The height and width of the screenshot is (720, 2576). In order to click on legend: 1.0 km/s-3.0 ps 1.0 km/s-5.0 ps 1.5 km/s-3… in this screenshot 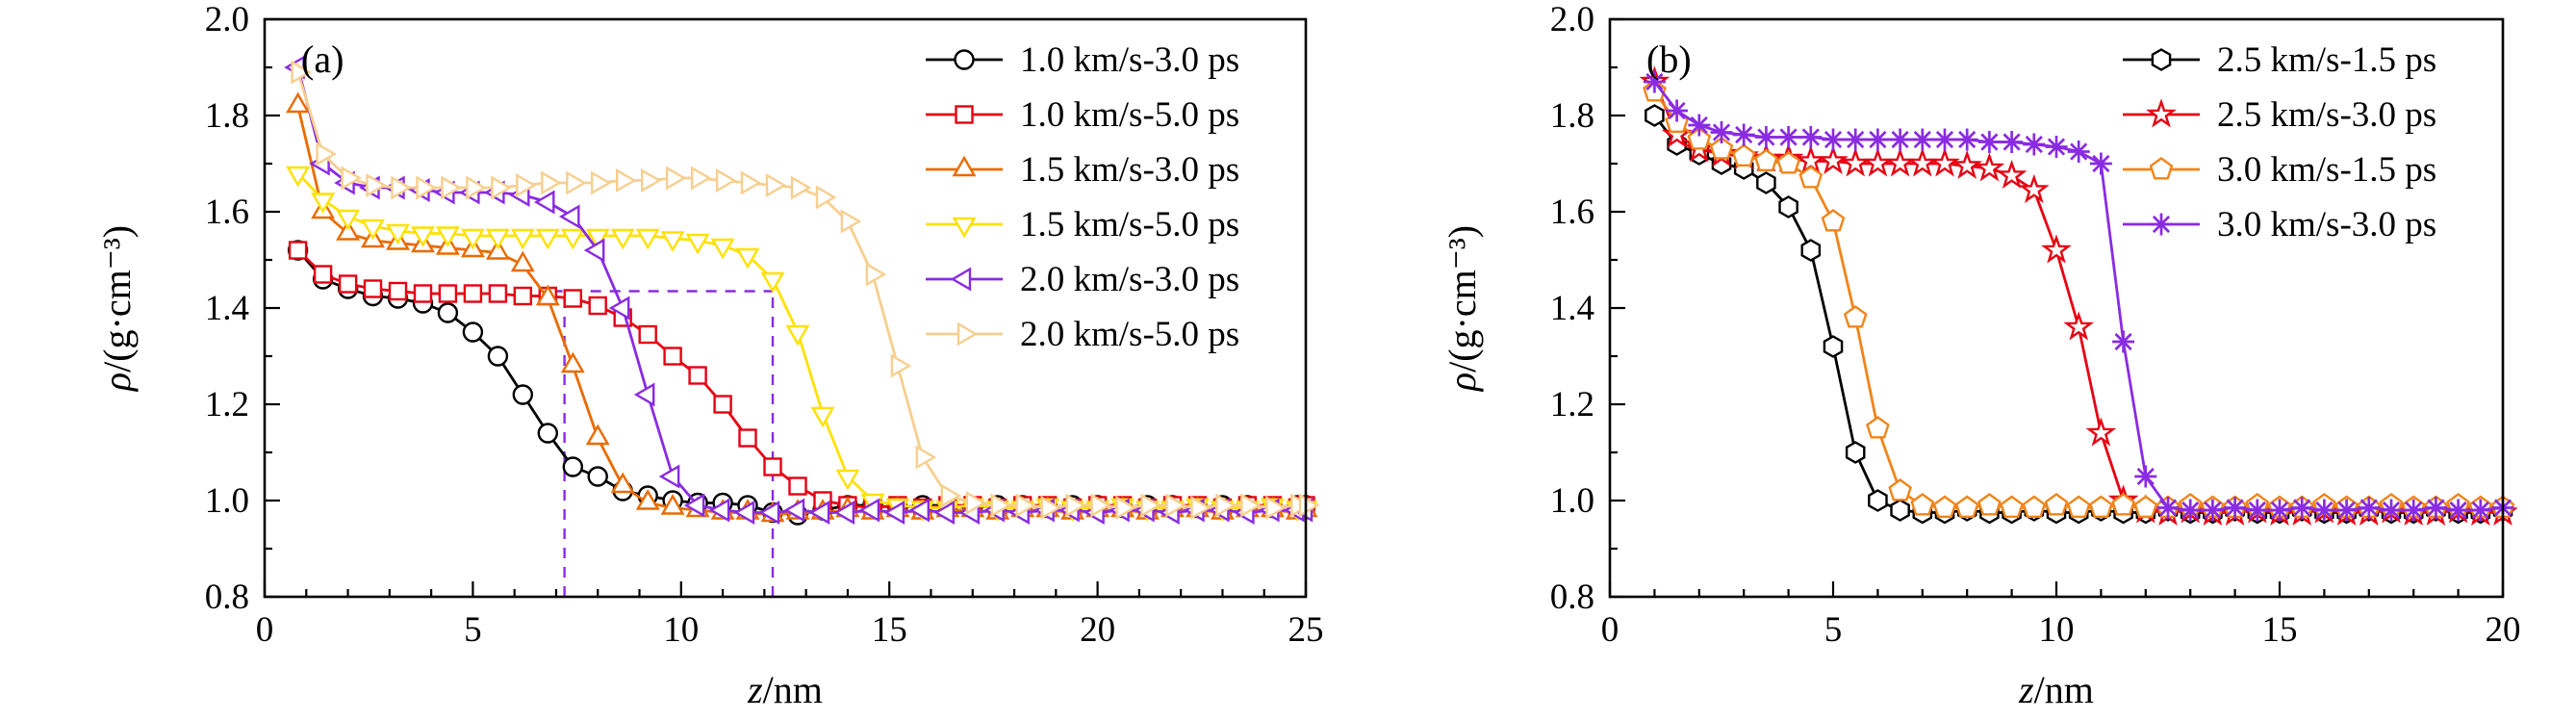, I will do `click(1082, 197)`.